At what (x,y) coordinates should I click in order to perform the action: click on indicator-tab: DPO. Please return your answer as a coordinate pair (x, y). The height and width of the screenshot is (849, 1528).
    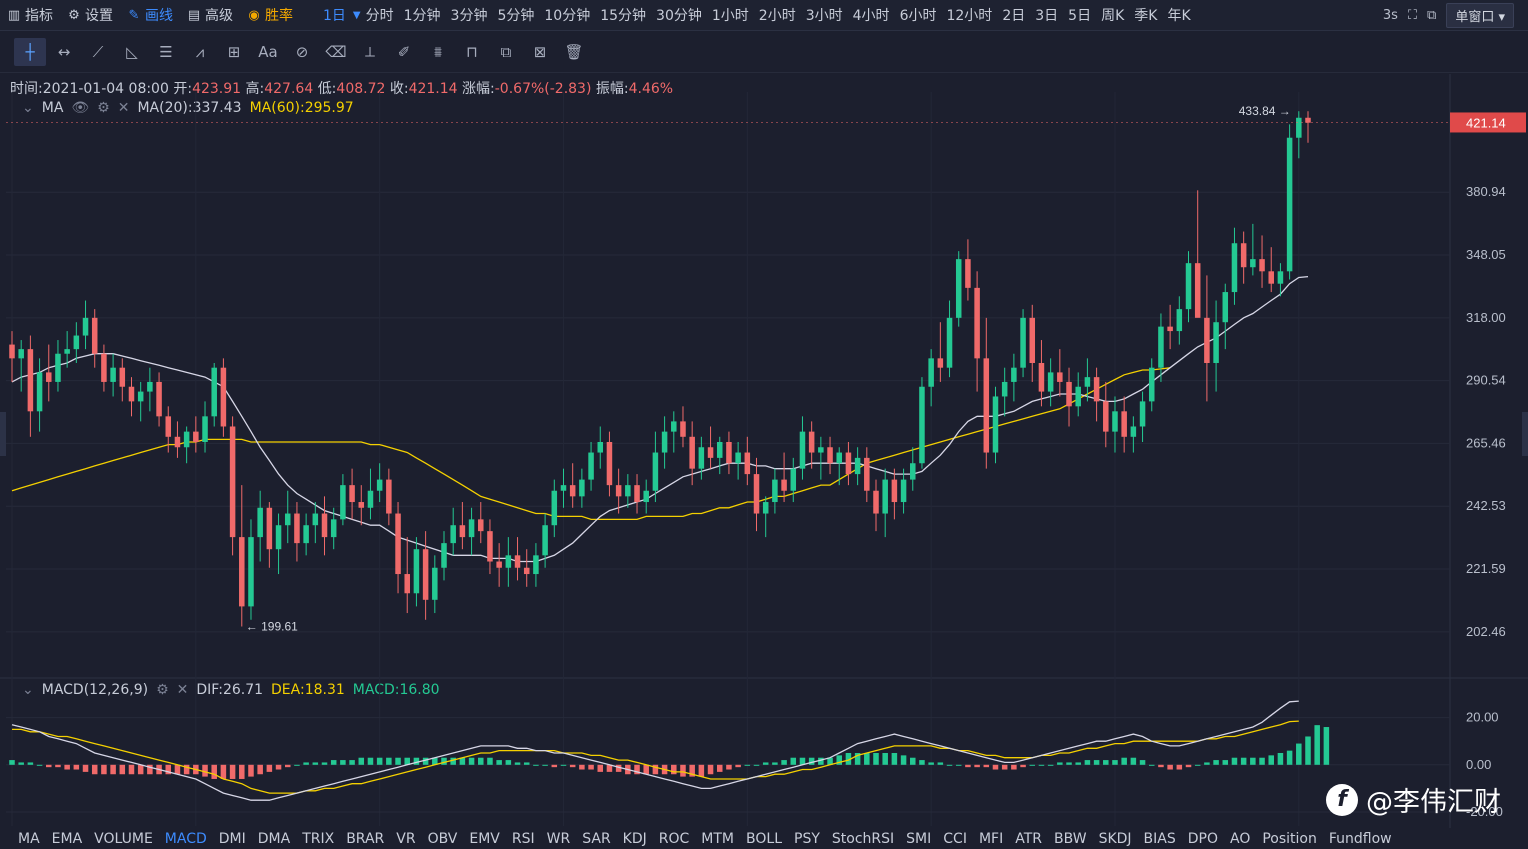
    Looking at the image, I should click on (1202, 838).